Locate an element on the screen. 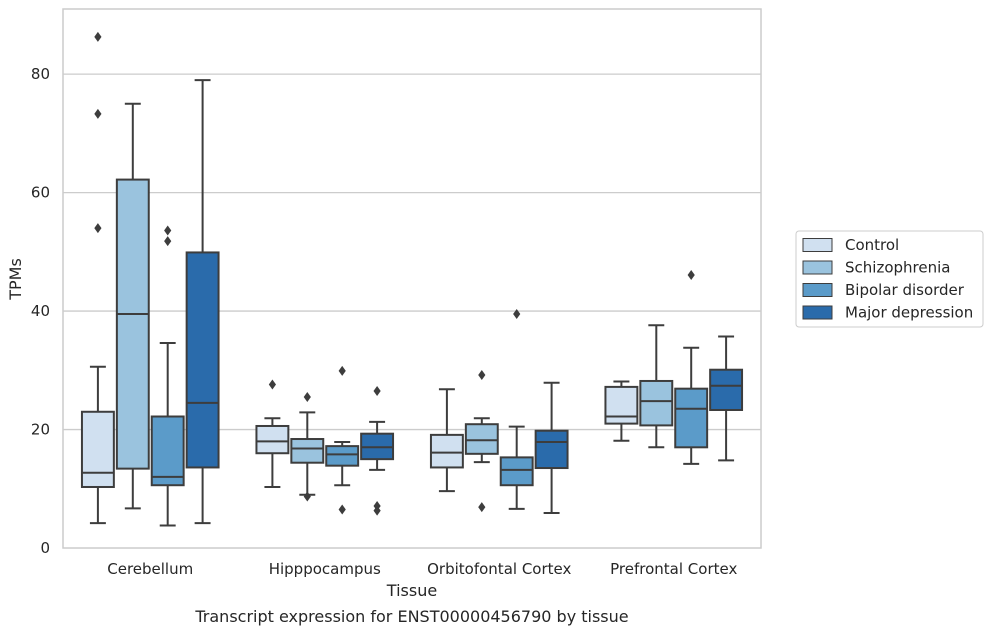 The image size is (993, 634). legend-label: Control is located at coordinates (872, 245).